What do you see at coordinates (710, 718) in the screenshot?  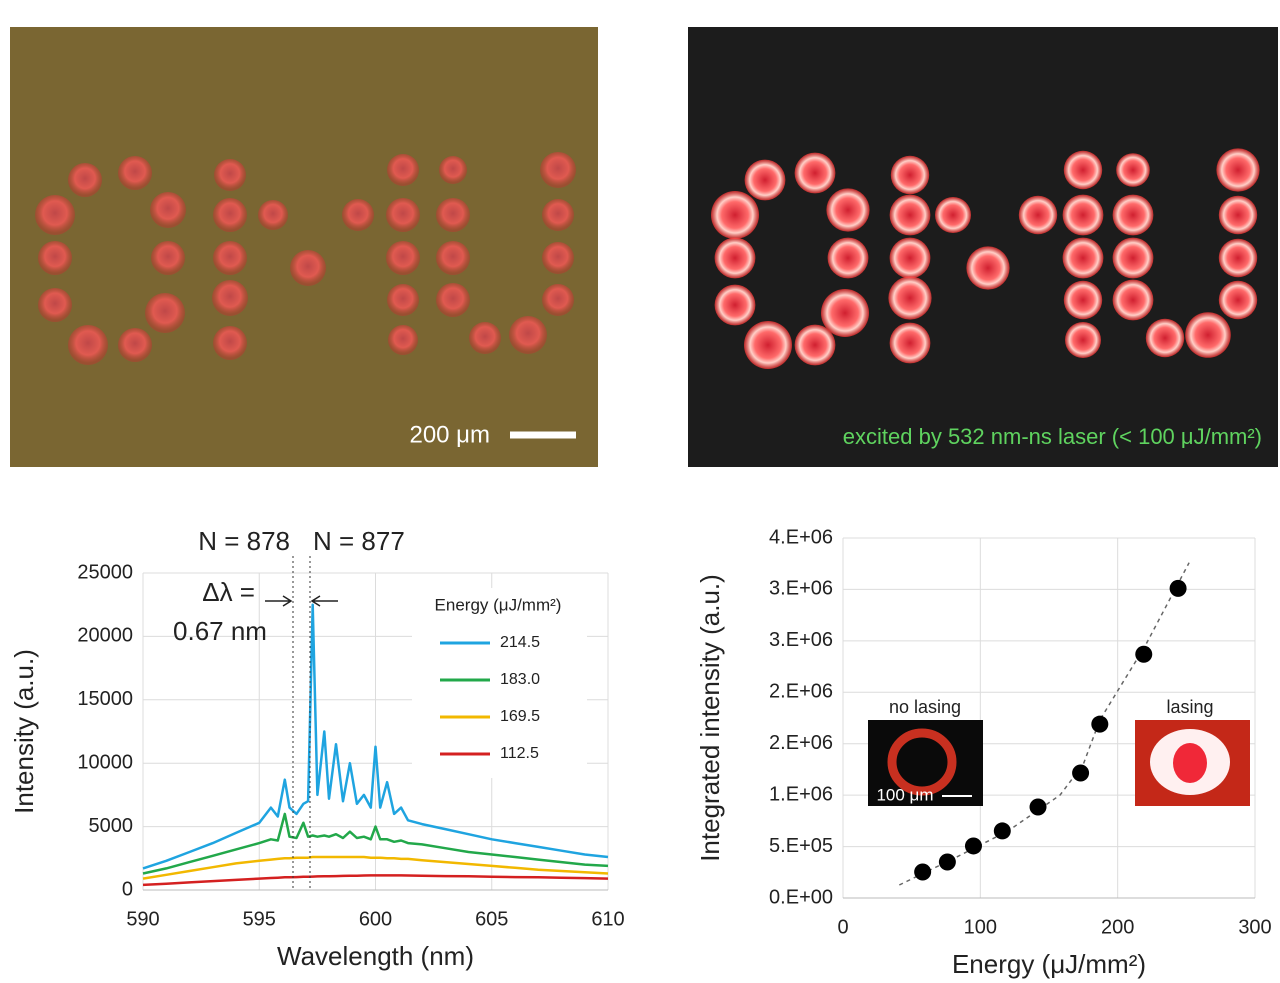 I see `y-axis-title: Integrated intensity (a.u.)` at bounding box center [710, 718].